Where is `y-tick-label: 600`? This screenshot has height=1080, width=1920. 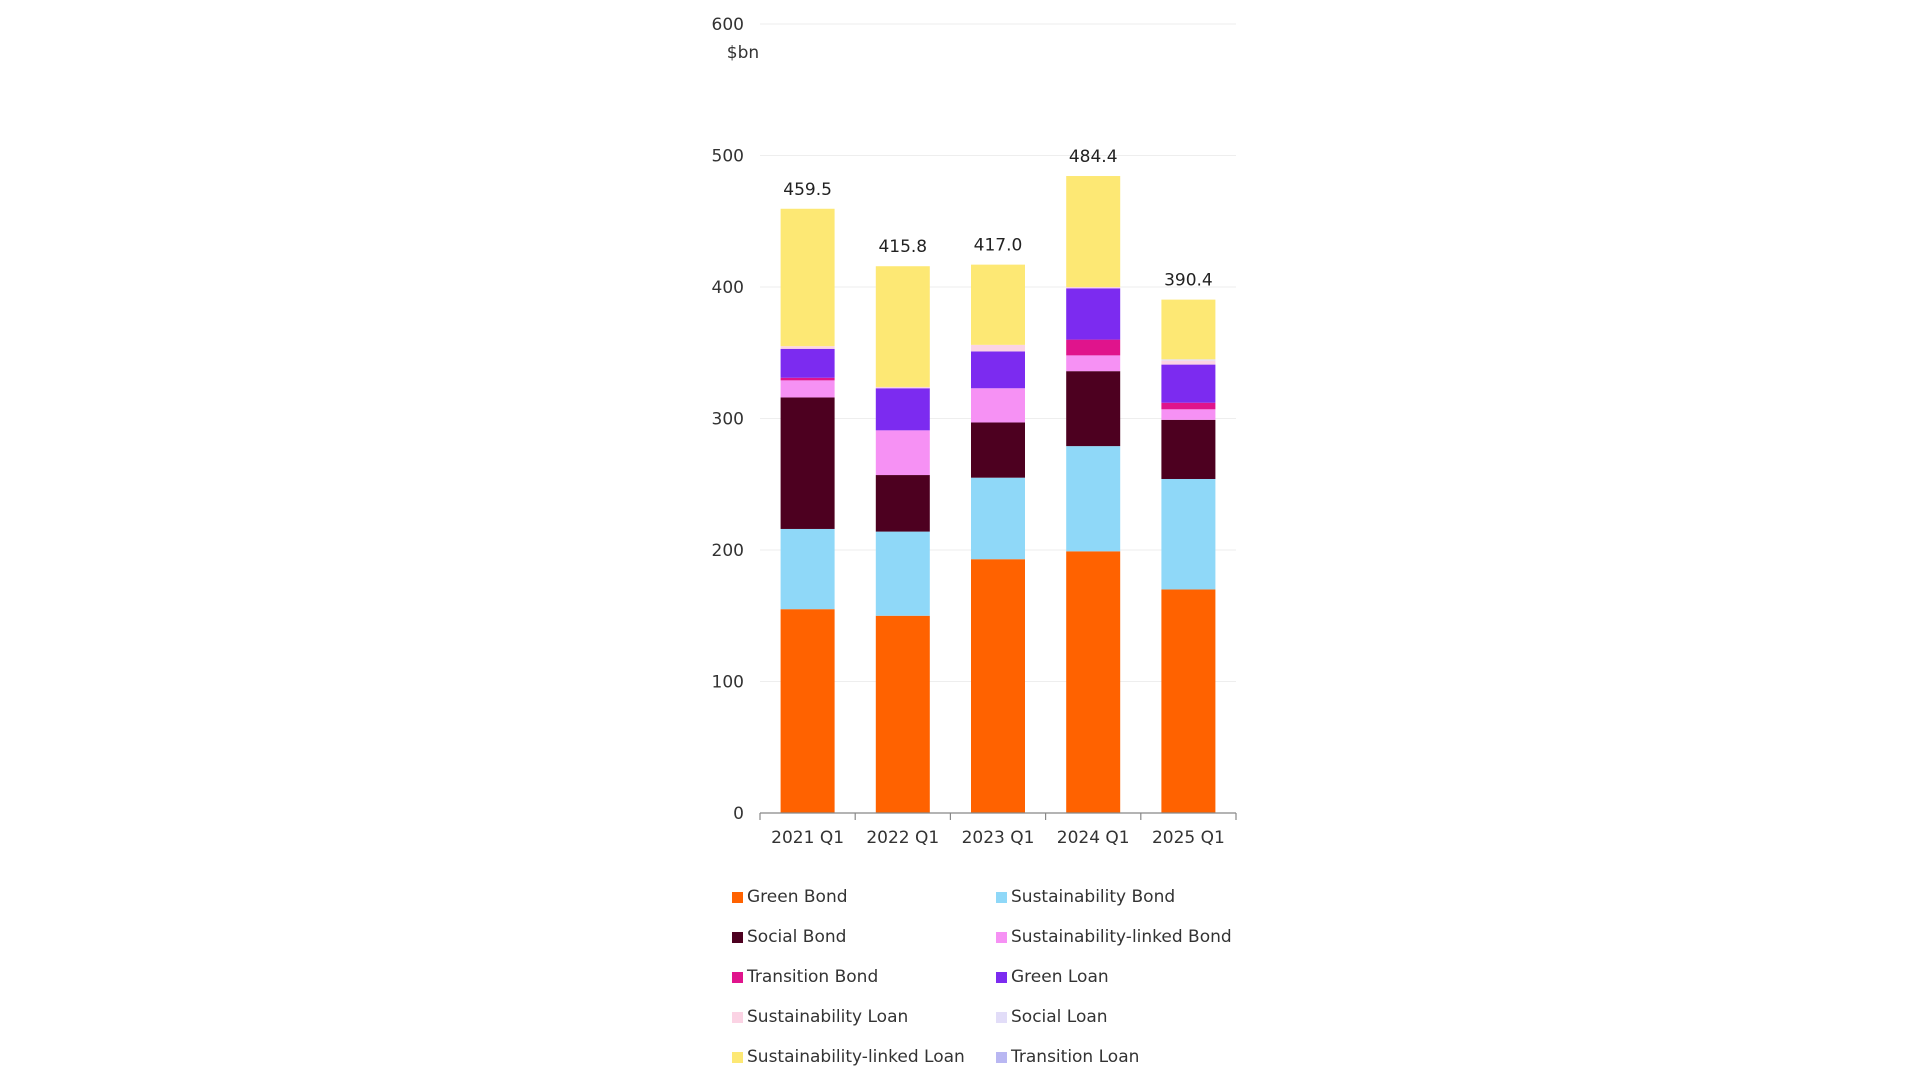
y-tick-label: 600 is located at coordinates (728, 25).